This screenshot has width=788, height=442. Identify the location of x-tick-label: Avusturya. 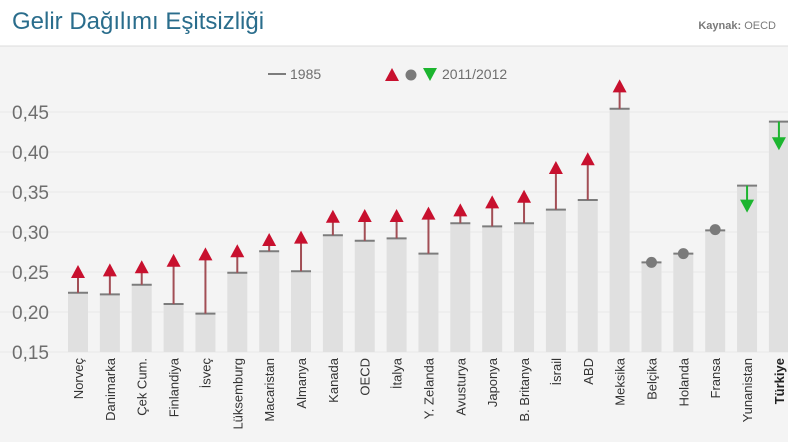
(460, 386).